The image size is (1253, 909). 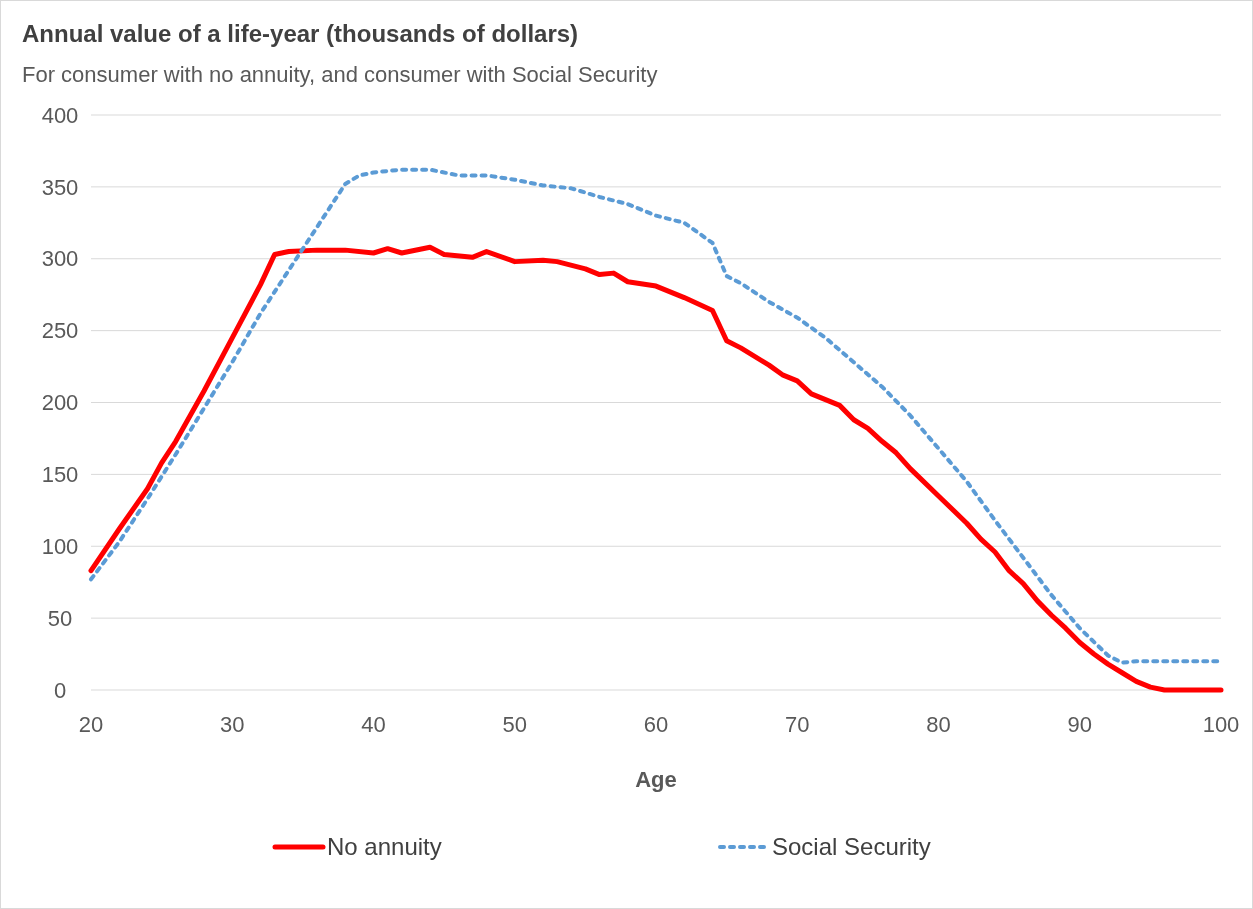 What do you see at coordinates (340, 74) in the screenshot?
I see `chart-subtitle: For consumer with no annuity, and consumer with Social Security` at bounding box center [340, 74].